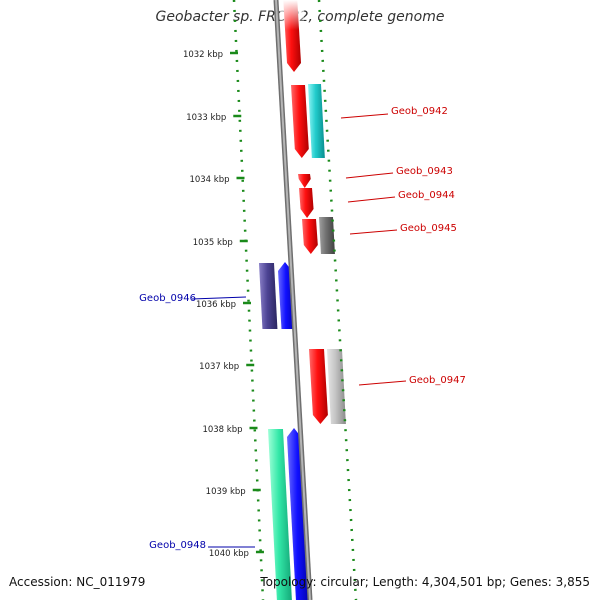 The width and height of the screenshot is (600, 600). Describe the element at coordinates (327, 235) in the screenshot. I see `gene-bar-geob-0945-gray` at that location.